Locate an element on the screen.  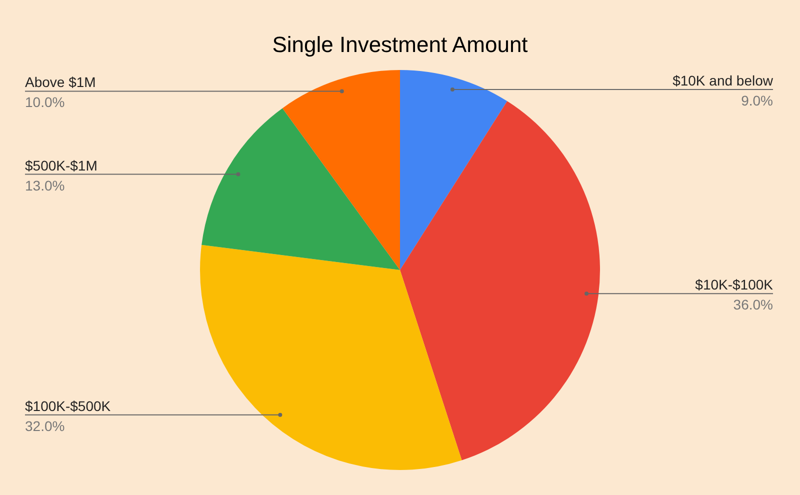
data-label: 10.0% is located at coordinates (45, 102).